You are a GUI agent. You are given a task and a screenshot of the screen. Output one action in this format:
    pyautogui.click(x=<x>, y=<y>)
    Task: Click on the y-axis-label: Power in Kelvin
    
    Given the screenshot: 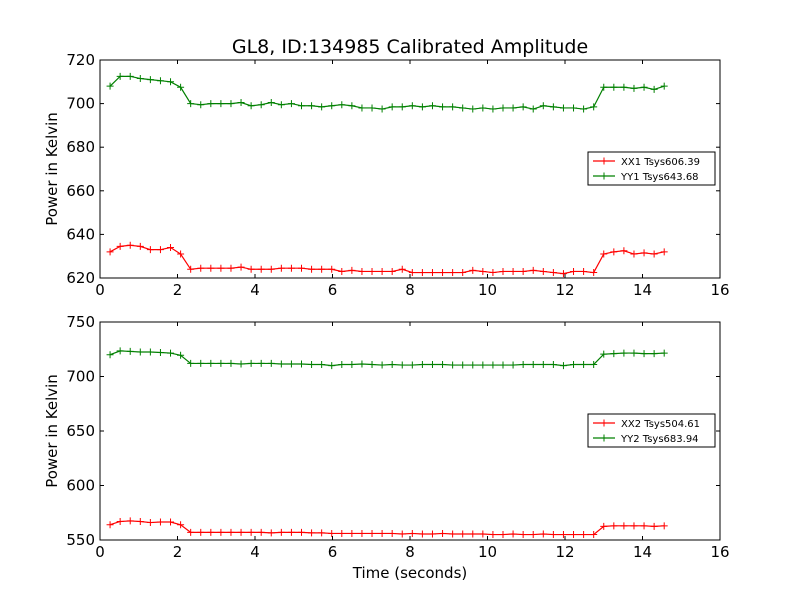 What is the action you would take?
    pyautogui.click(x=52, y=169)
    